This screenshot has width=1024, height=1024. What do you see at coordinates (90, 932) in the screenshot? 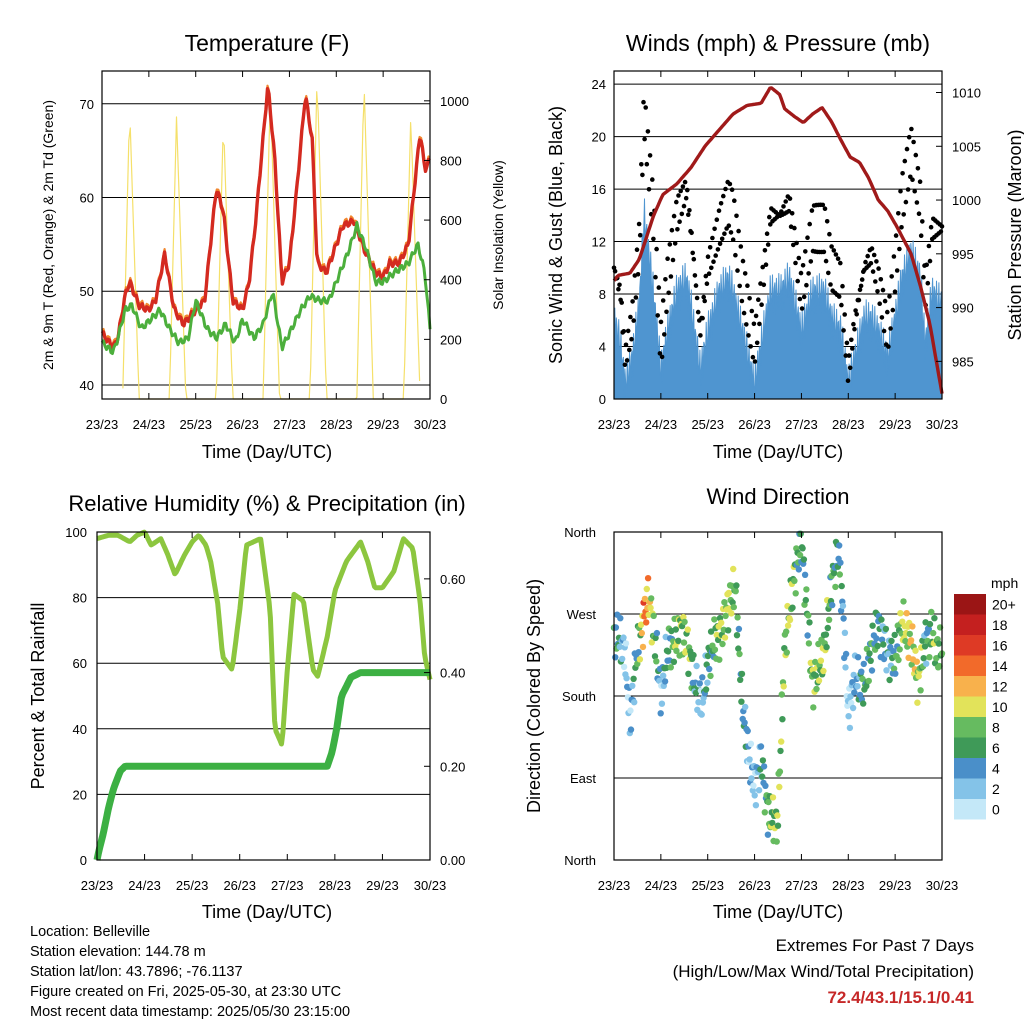
I see `station-location: Location: Belleville` at bounding box center [90, 932].